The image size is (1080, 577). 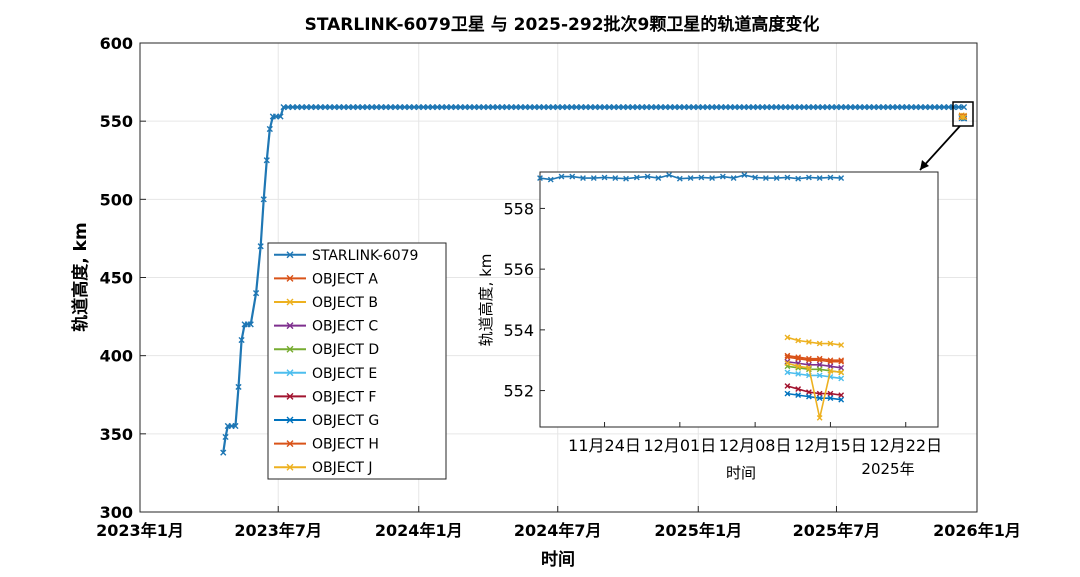 I want to click on legend-label: OBJECT G, so click(x=345, y=421).